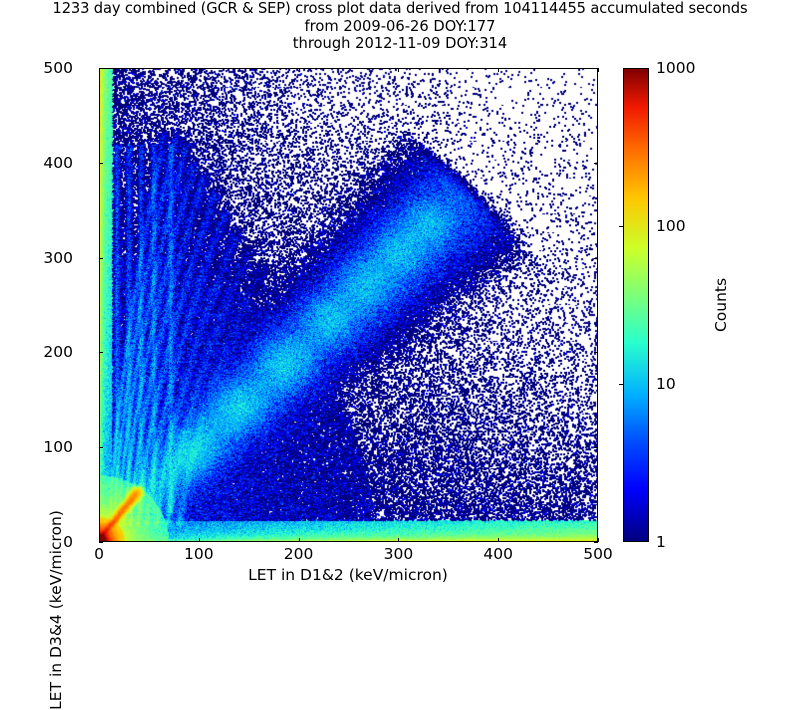  I want to click on y-tick-label: 100, so click(58, 447).